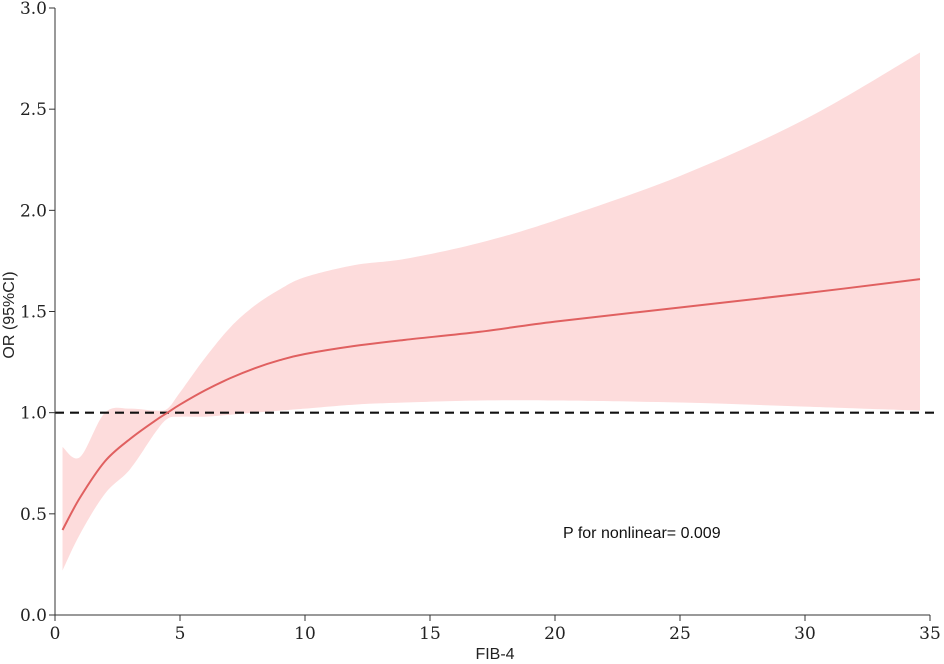 This screenshot has width=944, height=664. What do you see at coordinates (494, 654) in the screenshot?
I see `x-axis-title: FIB-4` at bounding box center [494, 654].